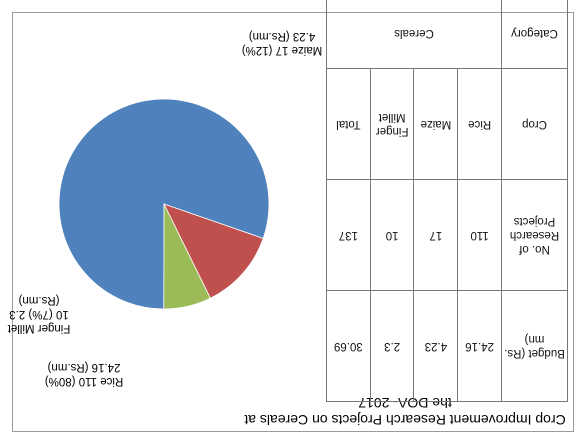 The height and width of the screenshot is (442, 584). Describe the element at coordinates (414, 34) in the screenshot. I see `table-category-value: Cereals` at that location.